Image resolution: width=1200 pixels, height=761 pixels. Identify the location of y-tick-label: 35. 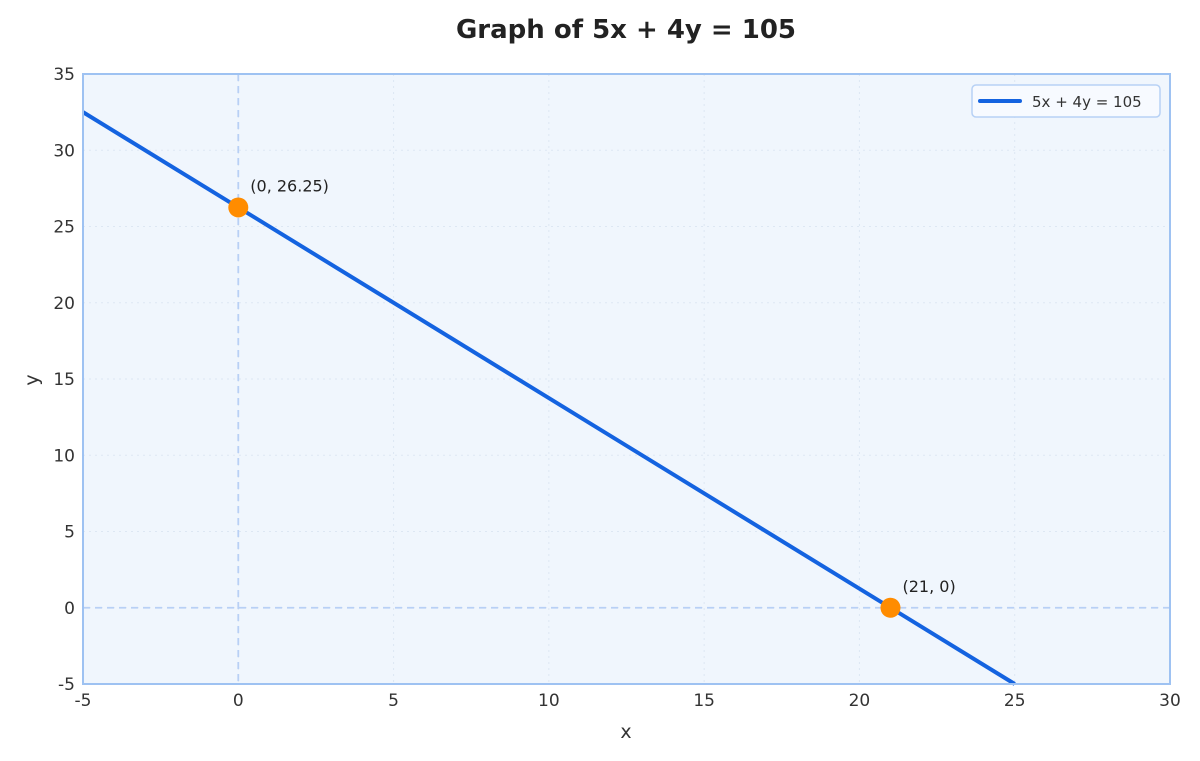
(64, 75).